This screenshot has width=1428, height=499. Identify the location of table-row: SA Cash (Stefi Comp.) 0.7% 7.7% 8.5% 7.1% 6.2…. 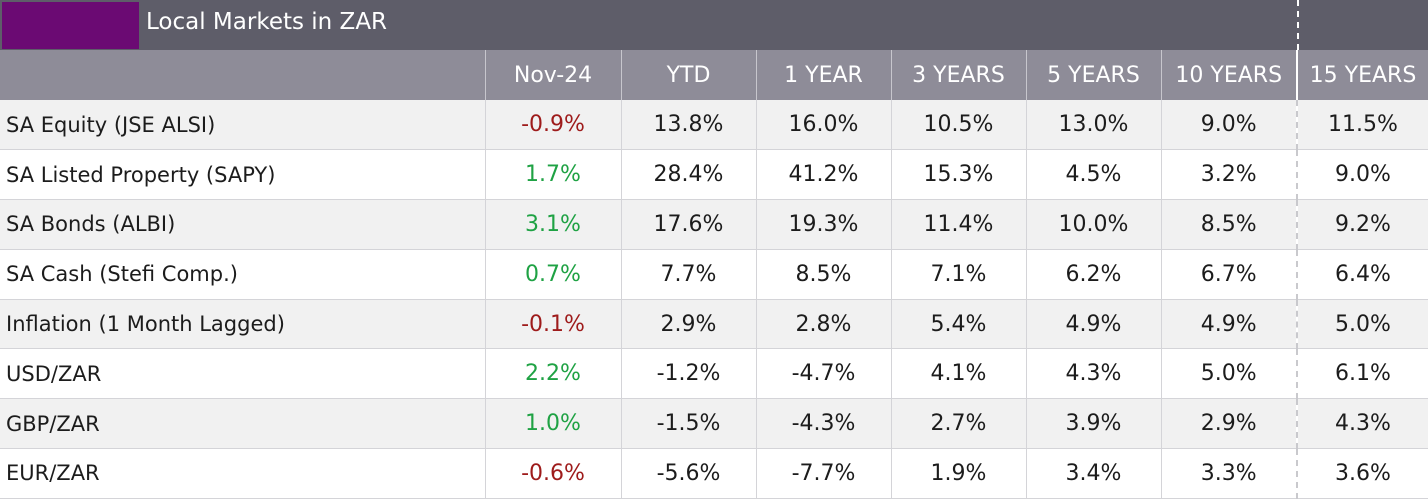
(714, 274).